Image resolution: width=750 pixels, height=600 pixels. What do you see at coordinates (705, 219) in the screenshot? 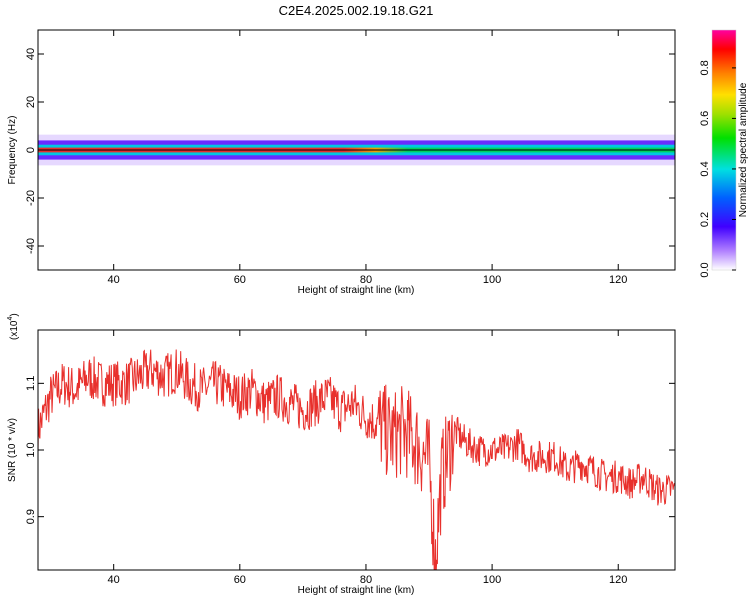
I see `colorbar-tick-label: 0.2` at bounding box center [705, 219].